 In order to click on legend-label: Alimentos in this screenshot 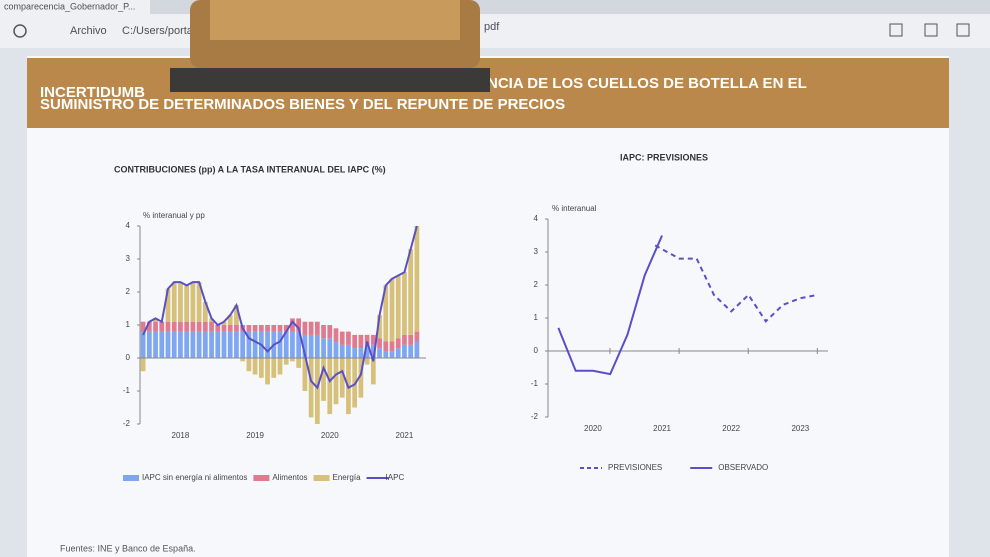, I will do `click(289, 477)`.